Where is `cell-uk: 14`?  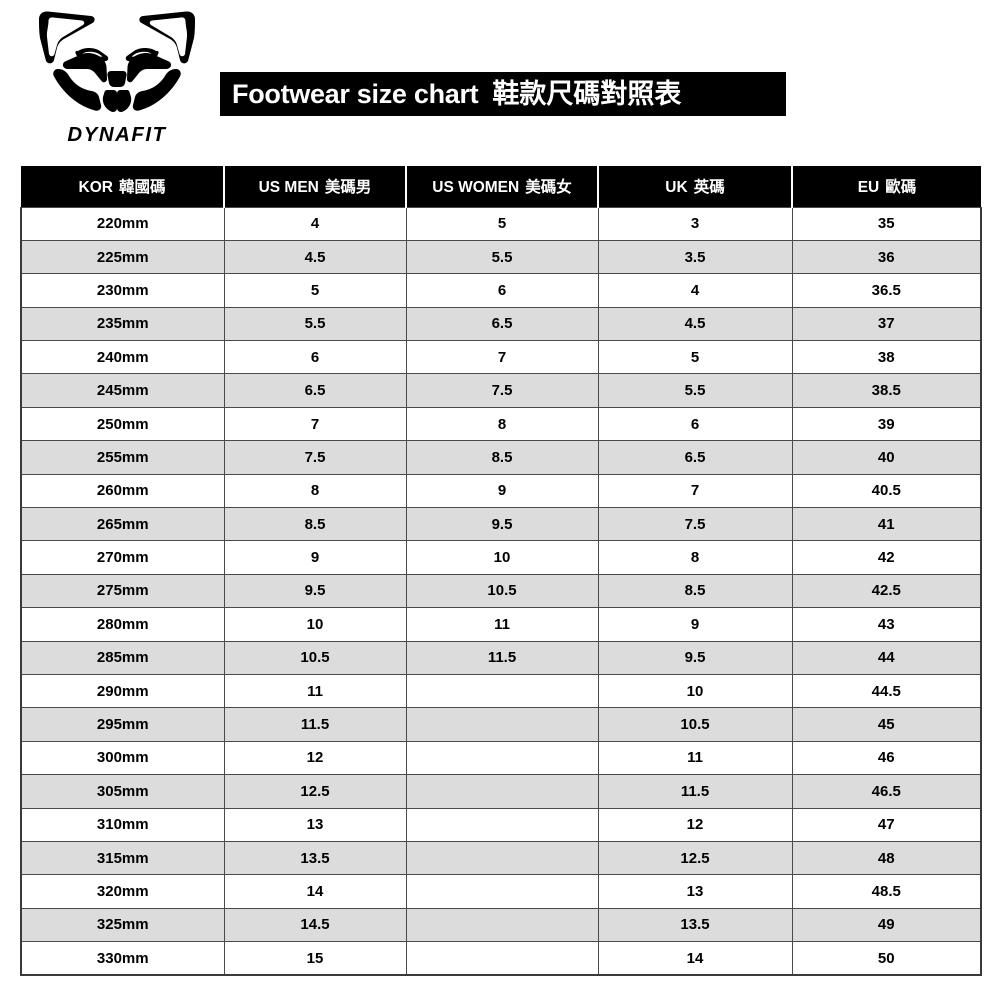 cell-uk: 14 is located at coordinates (695, 958).